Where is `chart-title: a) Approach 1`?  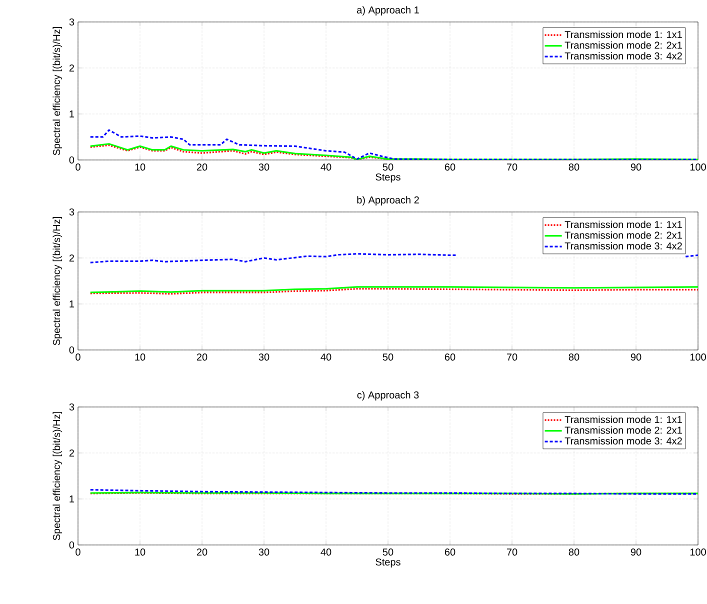 chart-title: a) Approach 1 is located at coordinates (388, 11).